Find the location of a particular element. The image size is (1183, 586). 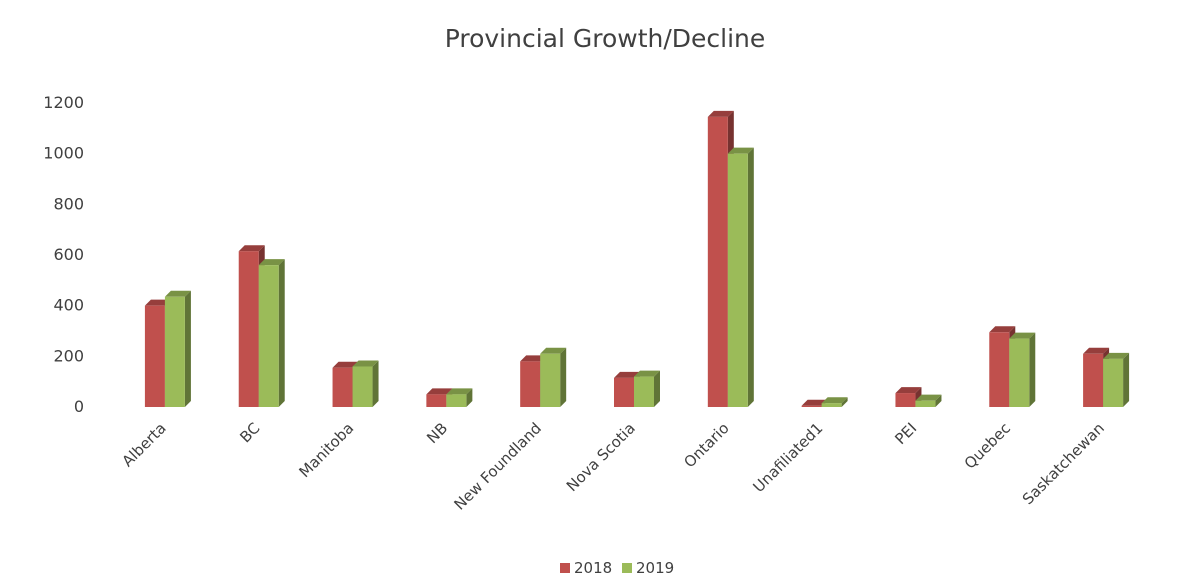

bar-2019-bc is located at coordinates (271, 333).